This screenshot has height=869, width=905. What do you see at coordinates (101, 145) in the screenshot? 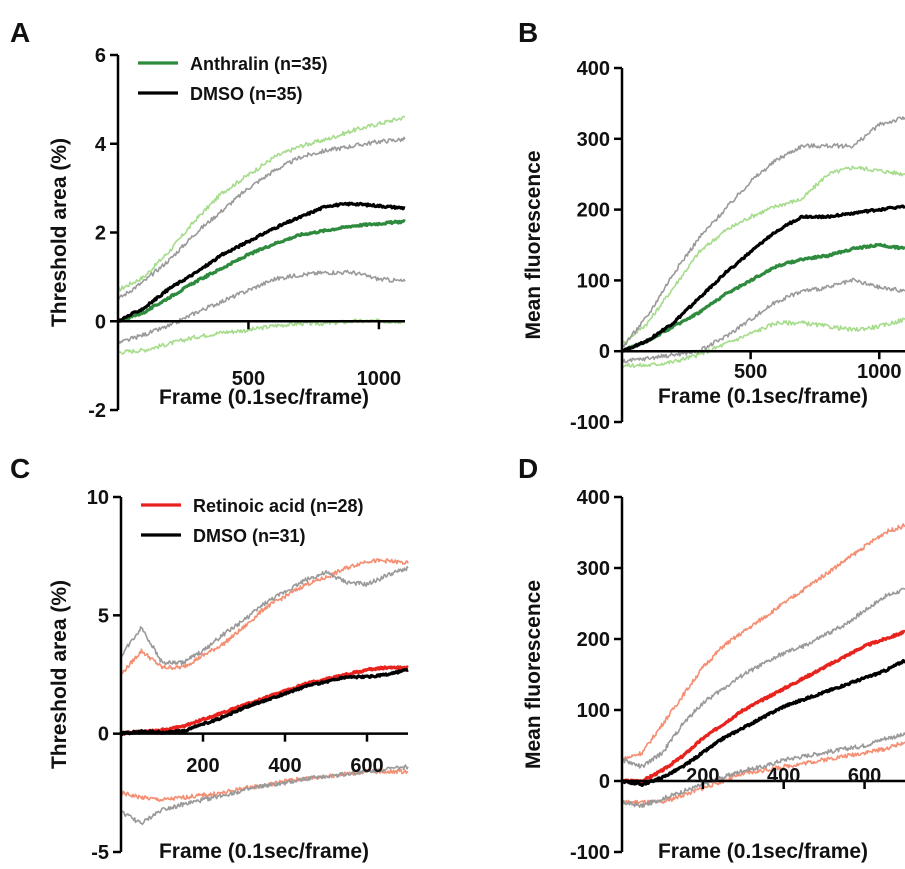
I see `y-tick-label: 4` at bounding box center [101, 145].